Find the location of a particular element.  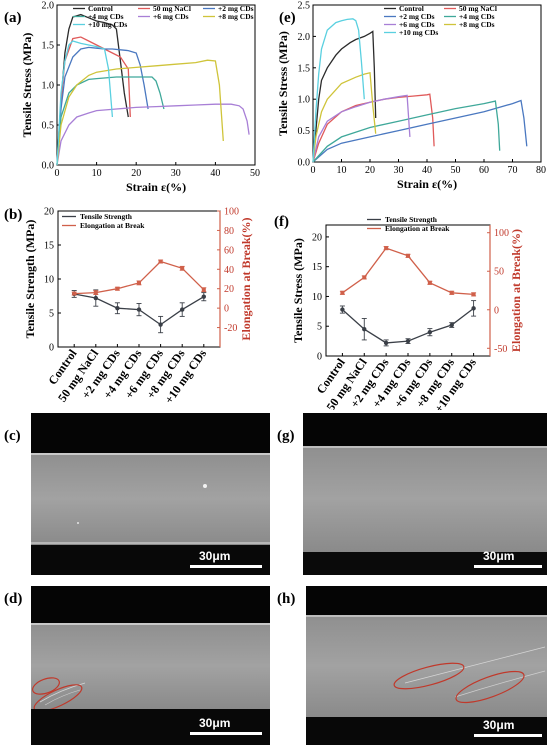

plot-frame is located at coordinates (156, 85).